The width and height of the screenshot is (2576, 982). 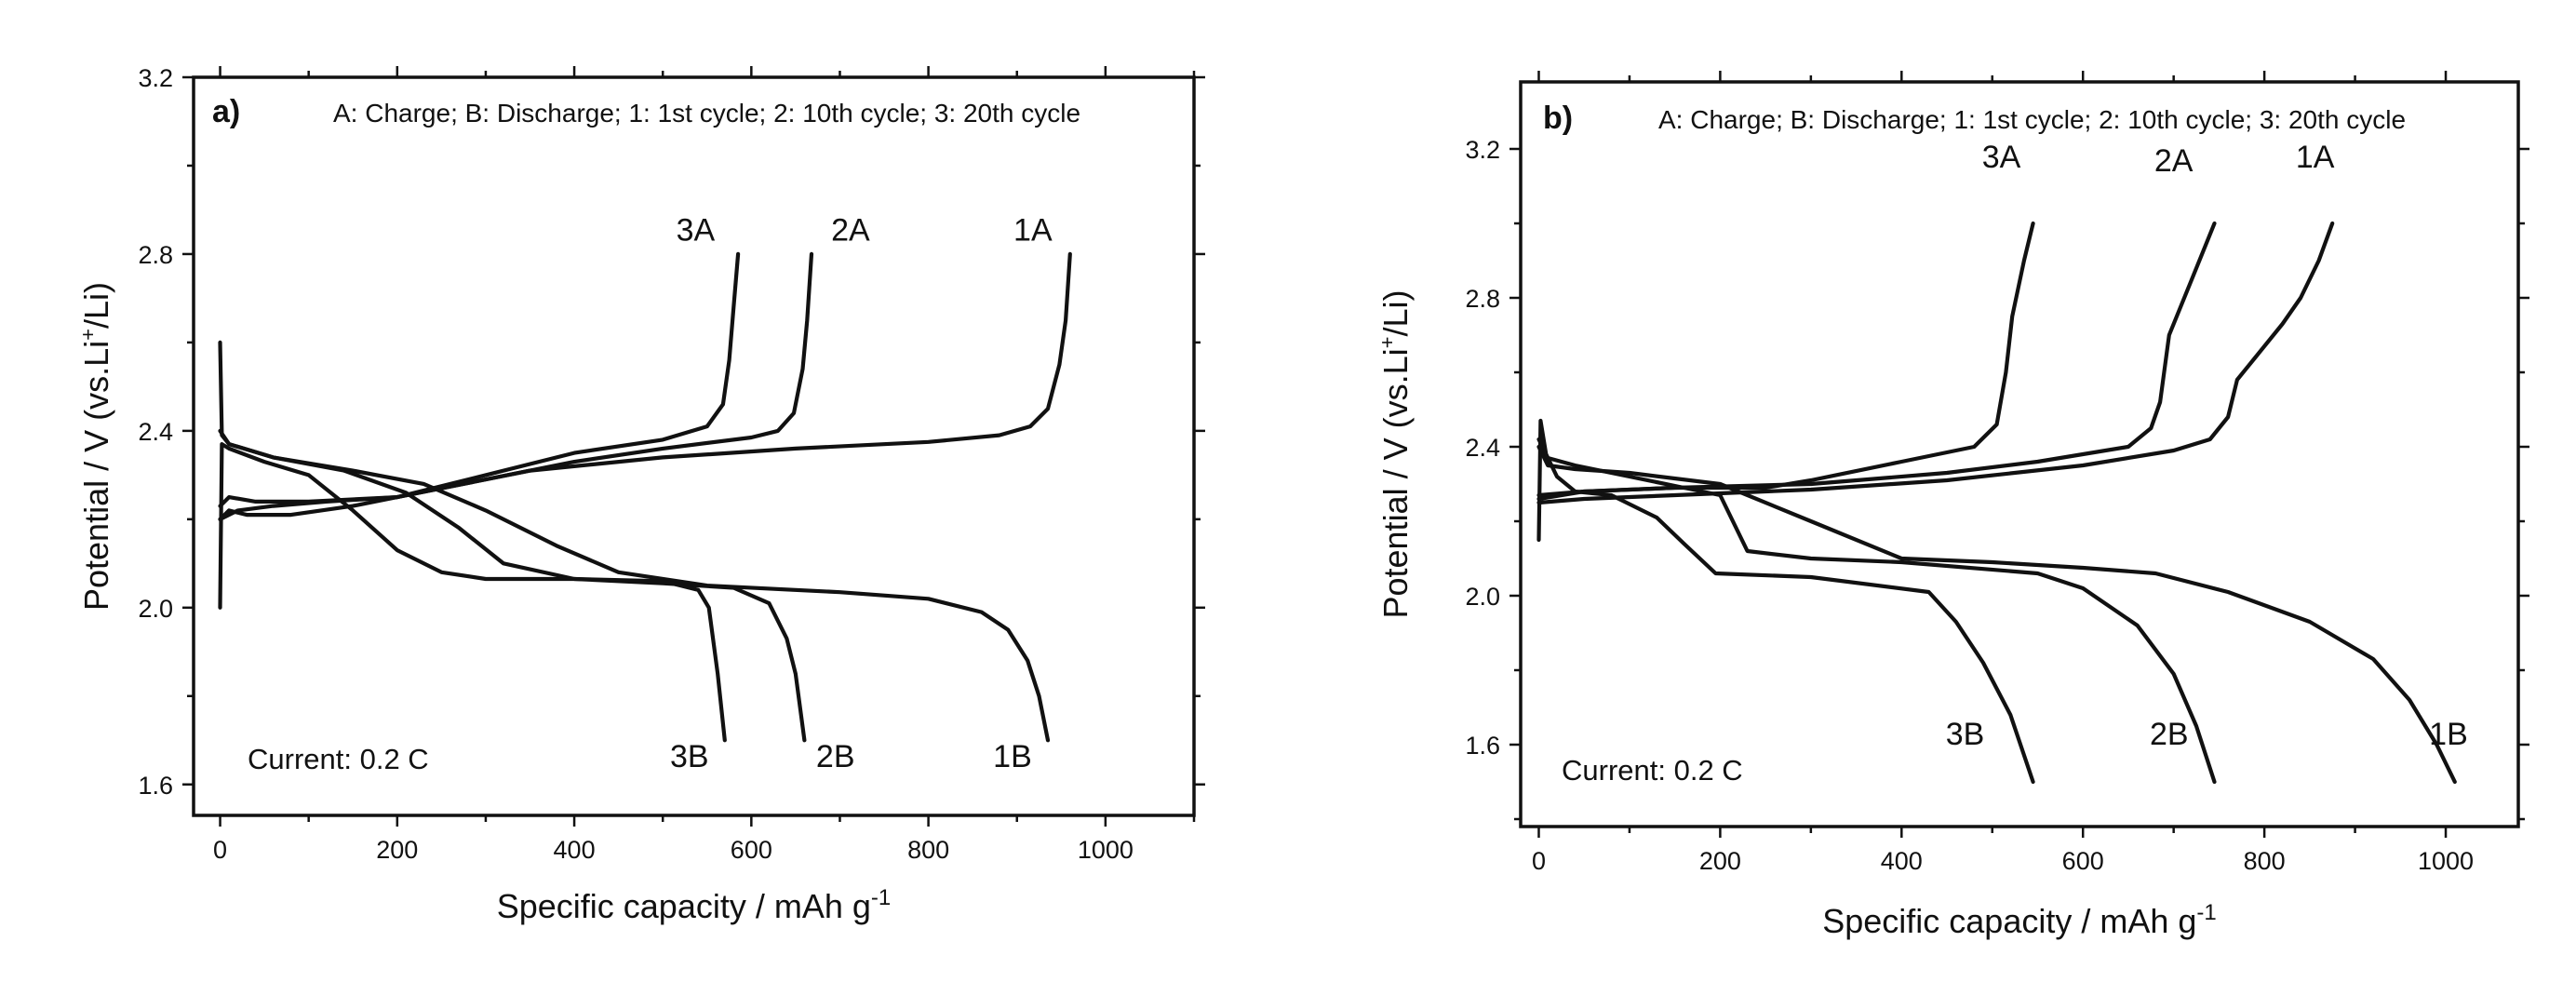 I want to click on panel-label: a), so click(x=226, y=111).